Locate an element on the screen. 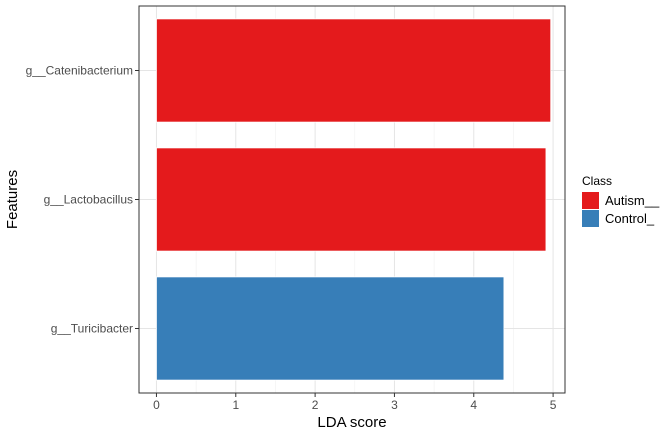 The width and height of the screenshot is (669, 434). x-tick-label: 3 is located at coordinates (394, 405).